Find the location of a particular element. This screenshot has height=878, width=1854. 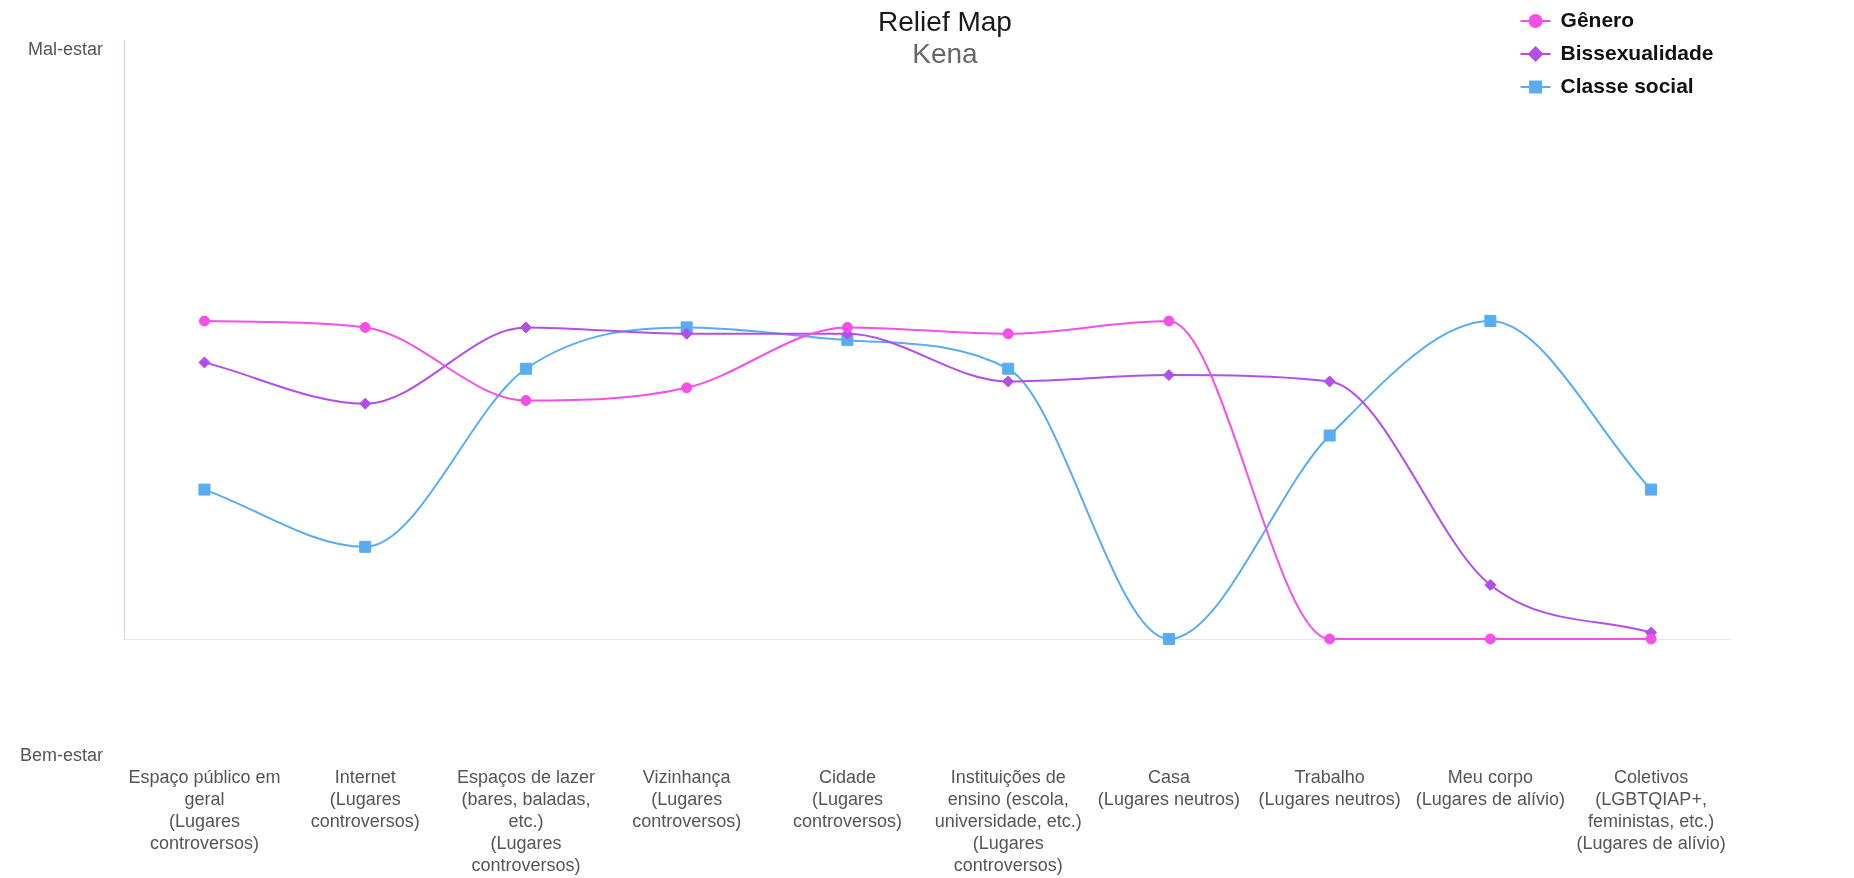

x-tick-label: Coletivos (LGBTQIAP+, feministas, etc.) (Lugares de alívio) is located at coordinates (1651, 809).